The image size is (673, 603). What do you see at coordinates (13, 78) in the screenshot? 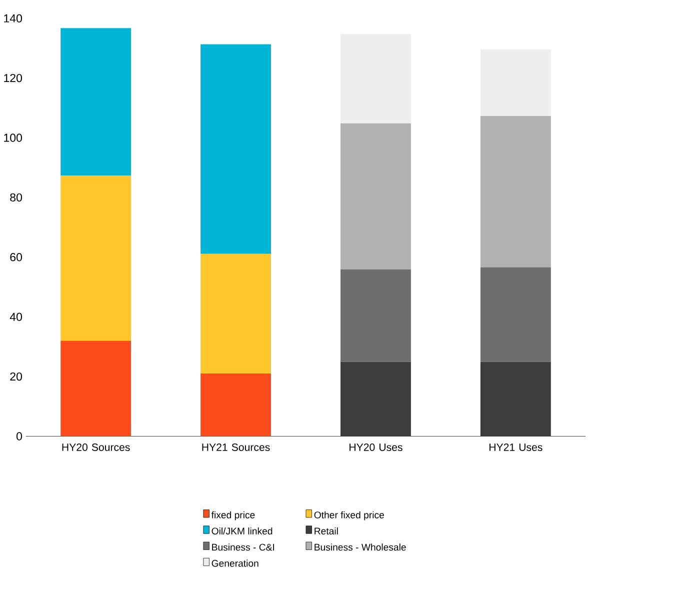
I see `y-tick-label: 120` at bounding box center [13, 78].